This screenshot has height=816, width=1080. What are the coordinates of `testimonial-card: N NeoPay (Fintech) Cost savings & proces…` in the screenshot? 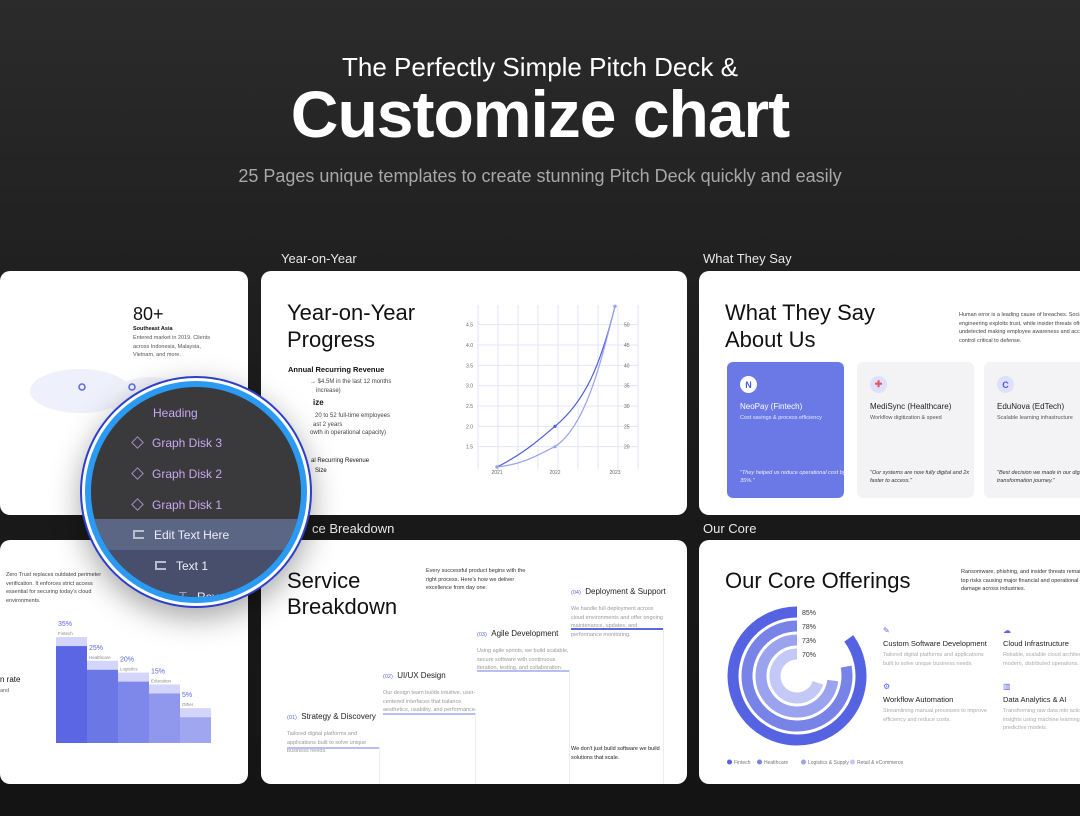 It's located at (786, 430).